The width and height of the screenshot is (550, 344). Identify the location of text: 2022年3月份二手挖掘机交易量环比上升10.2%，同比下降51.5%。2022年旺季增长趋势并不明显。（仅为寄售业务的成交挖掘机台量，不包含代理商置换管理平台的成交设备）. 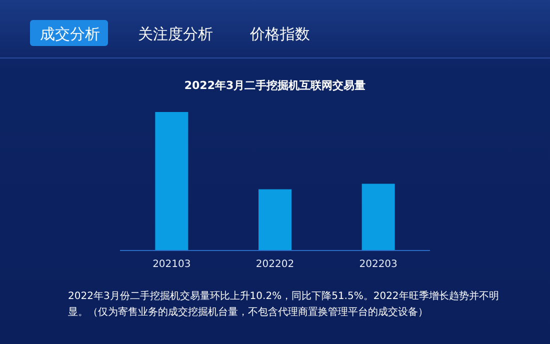
(284, 305).